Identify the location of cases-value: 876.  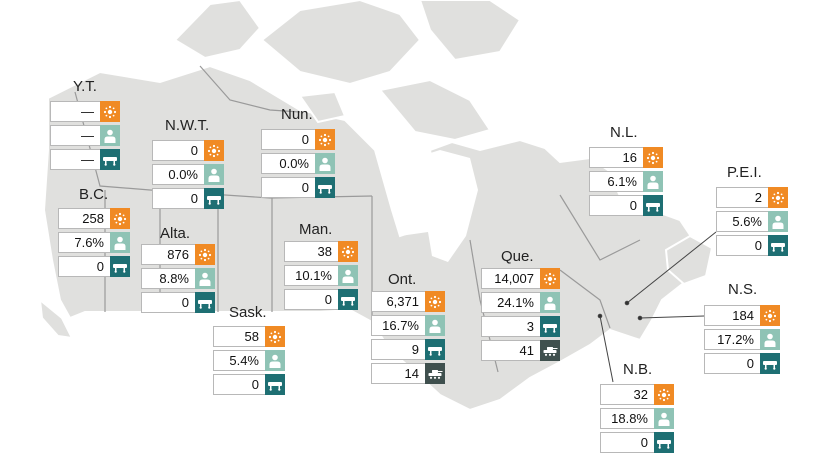
(168, 254).